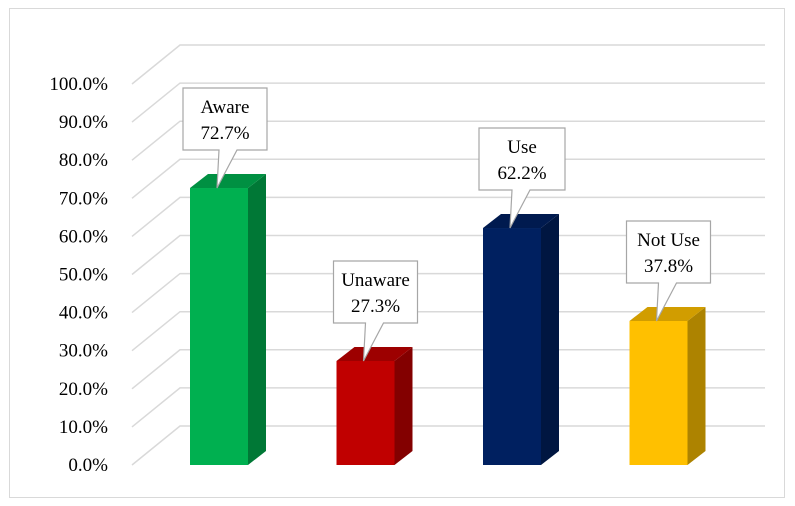 The height and width of the screenshot is (506, 795). I want to click on y-tick-label: 90.0%, so click(83, 122).